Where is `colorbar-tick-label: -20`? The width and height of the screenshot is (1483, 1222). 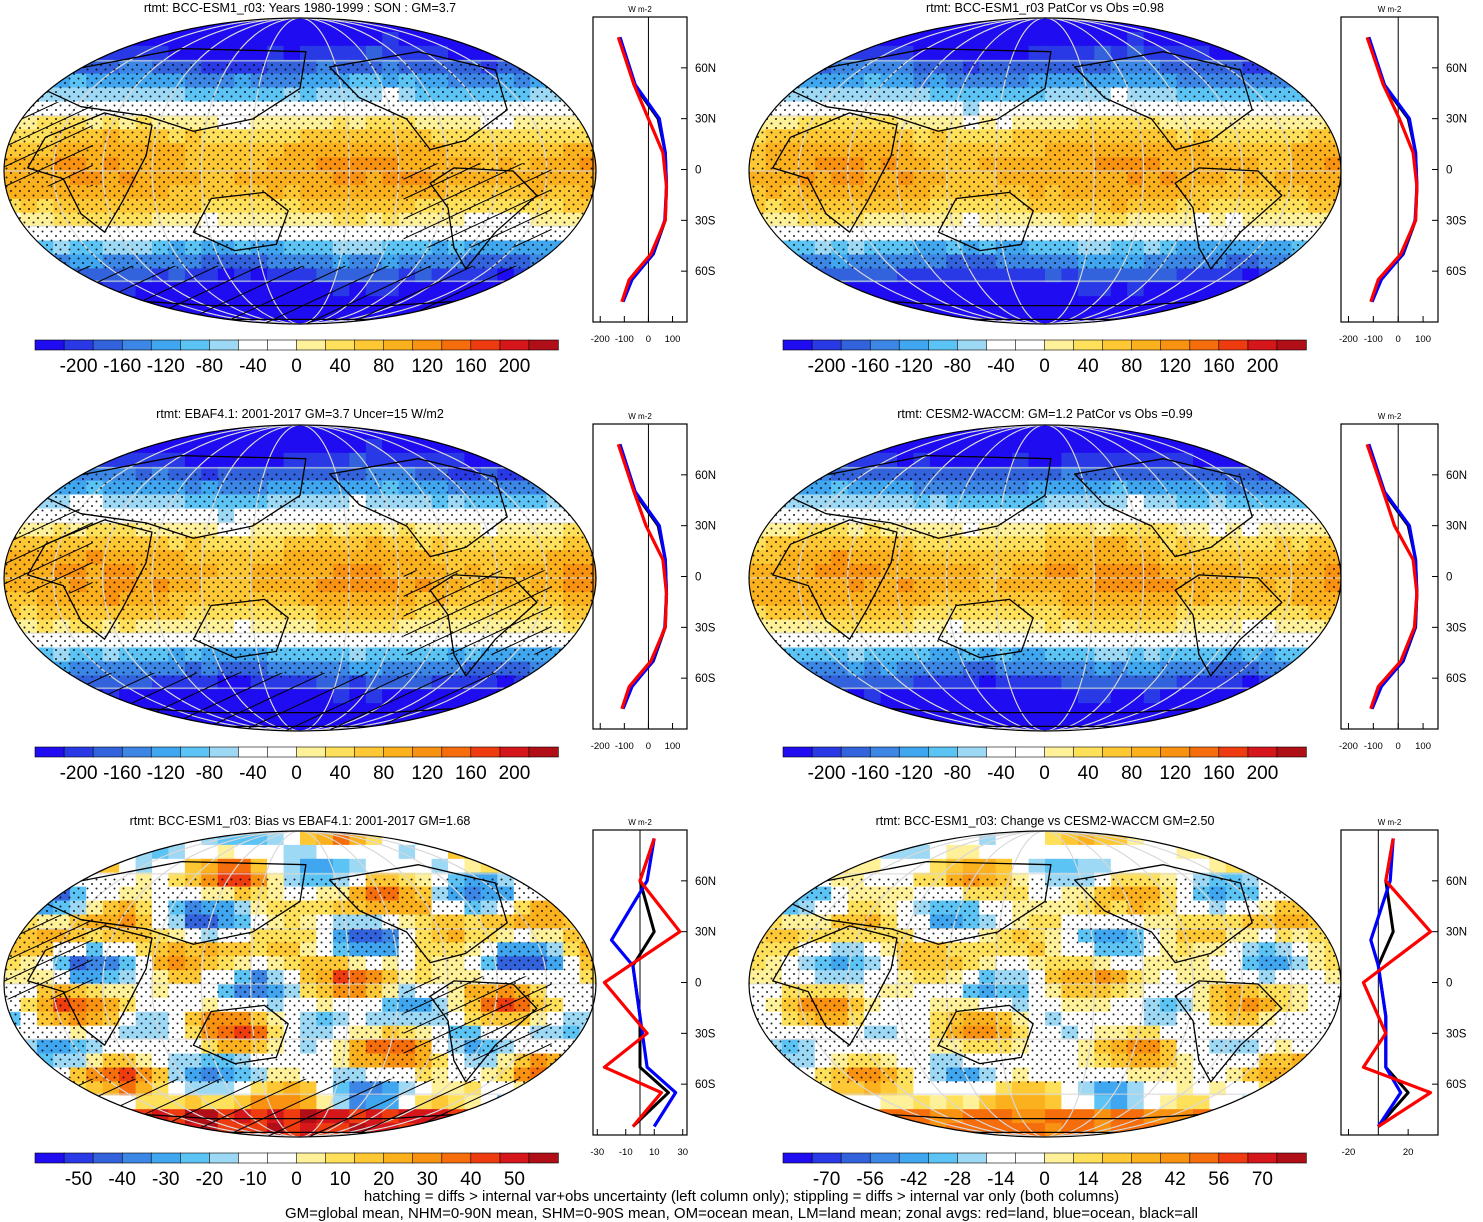
colorbar-tick-label: -20 is located at coordinates (209, 1179).